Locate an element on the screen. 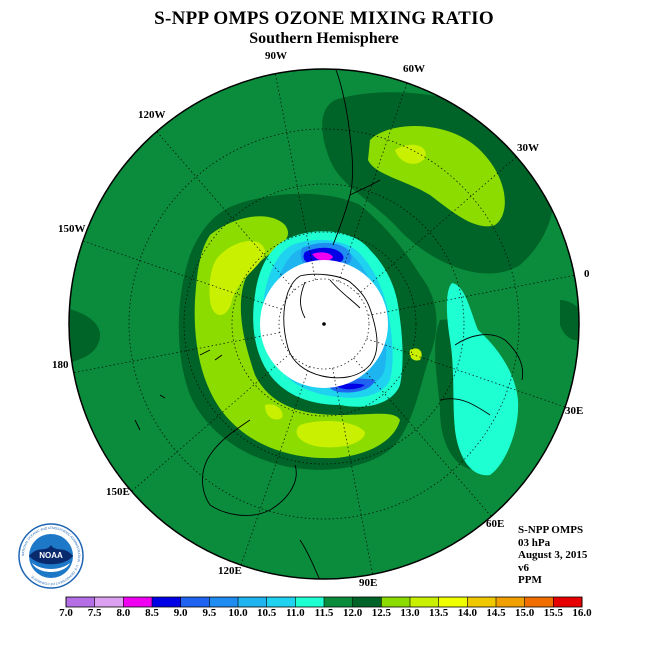 This screenshot has width=648, height=648. colorbar-label: 15.0 is located at coordinates (525, 613).